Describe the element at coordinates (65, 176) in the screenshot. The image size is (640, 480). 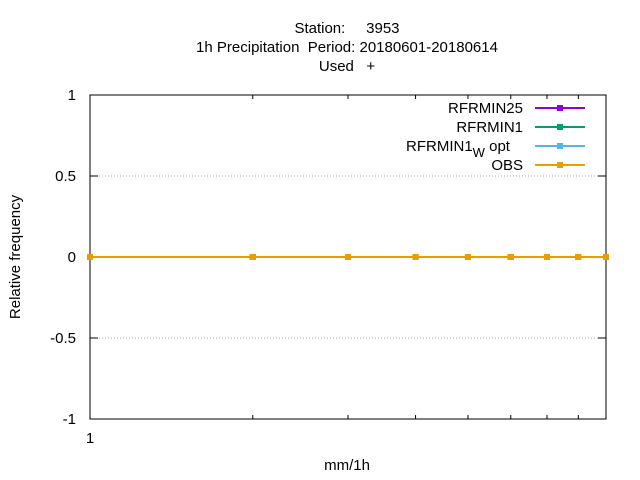
I see `y-tick-label: 0.5` at that location.